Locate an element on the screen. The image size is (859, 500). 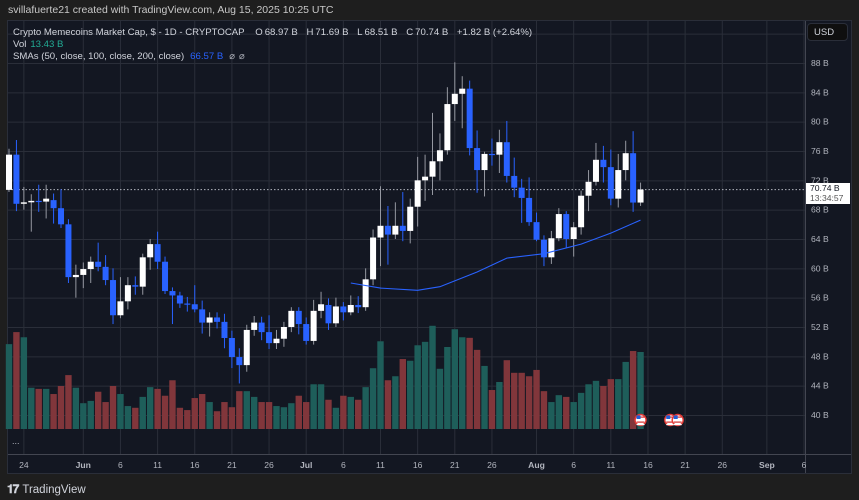
price-tick-label: 44 B is located at coordinates (820, 386).